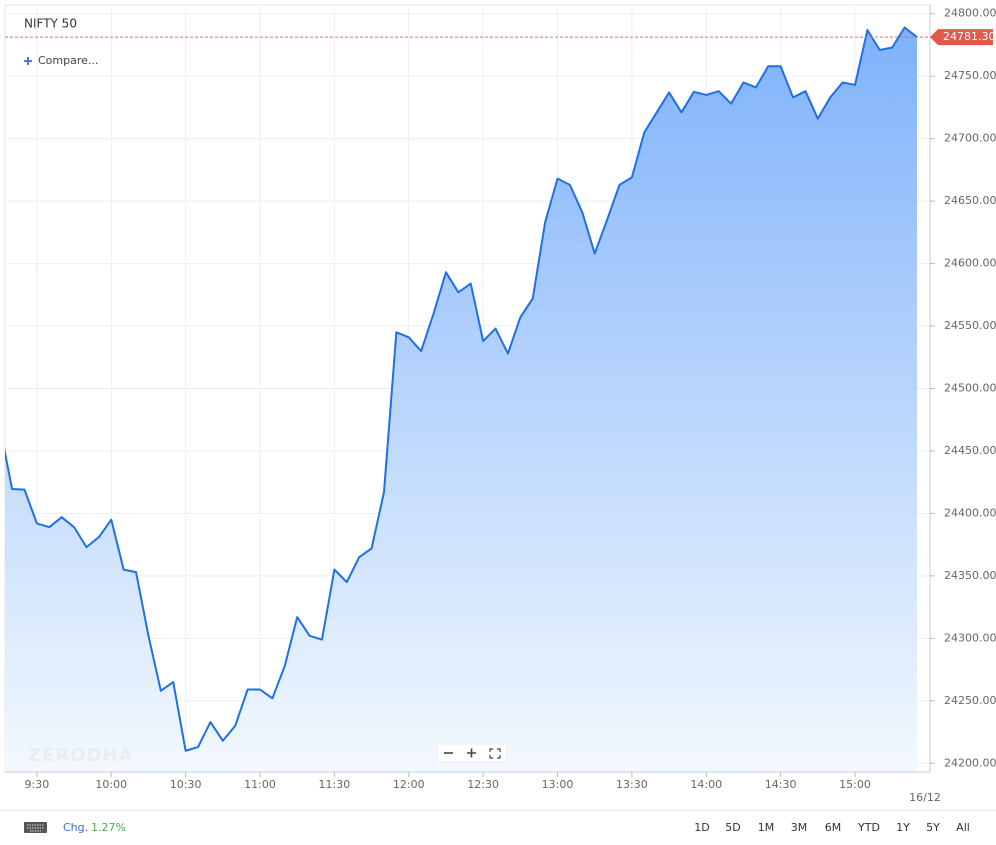 This screenshot has height=845, width=996. I want to click on keyboard-keys, so click(35, 828).